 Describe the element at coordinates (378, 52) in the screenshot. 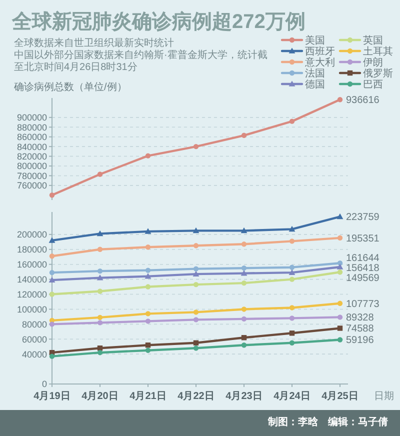

I see `legend-label: 土耳其` at that location.